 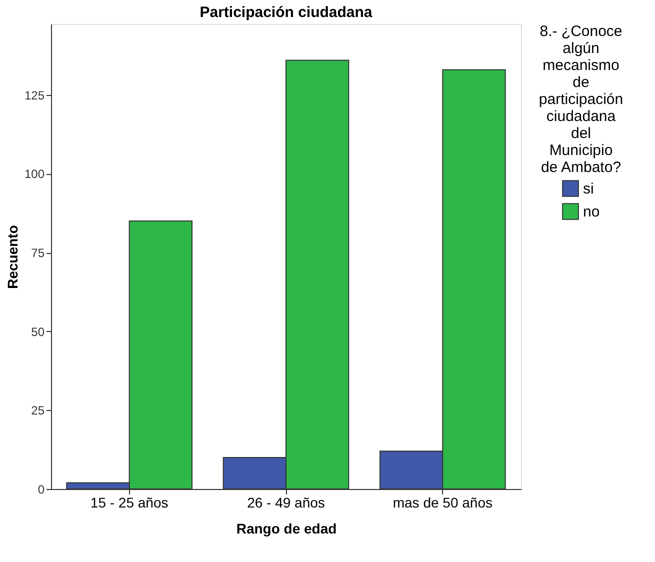 I want to click on y-tick-label: 25, so click(x=38, y=411).